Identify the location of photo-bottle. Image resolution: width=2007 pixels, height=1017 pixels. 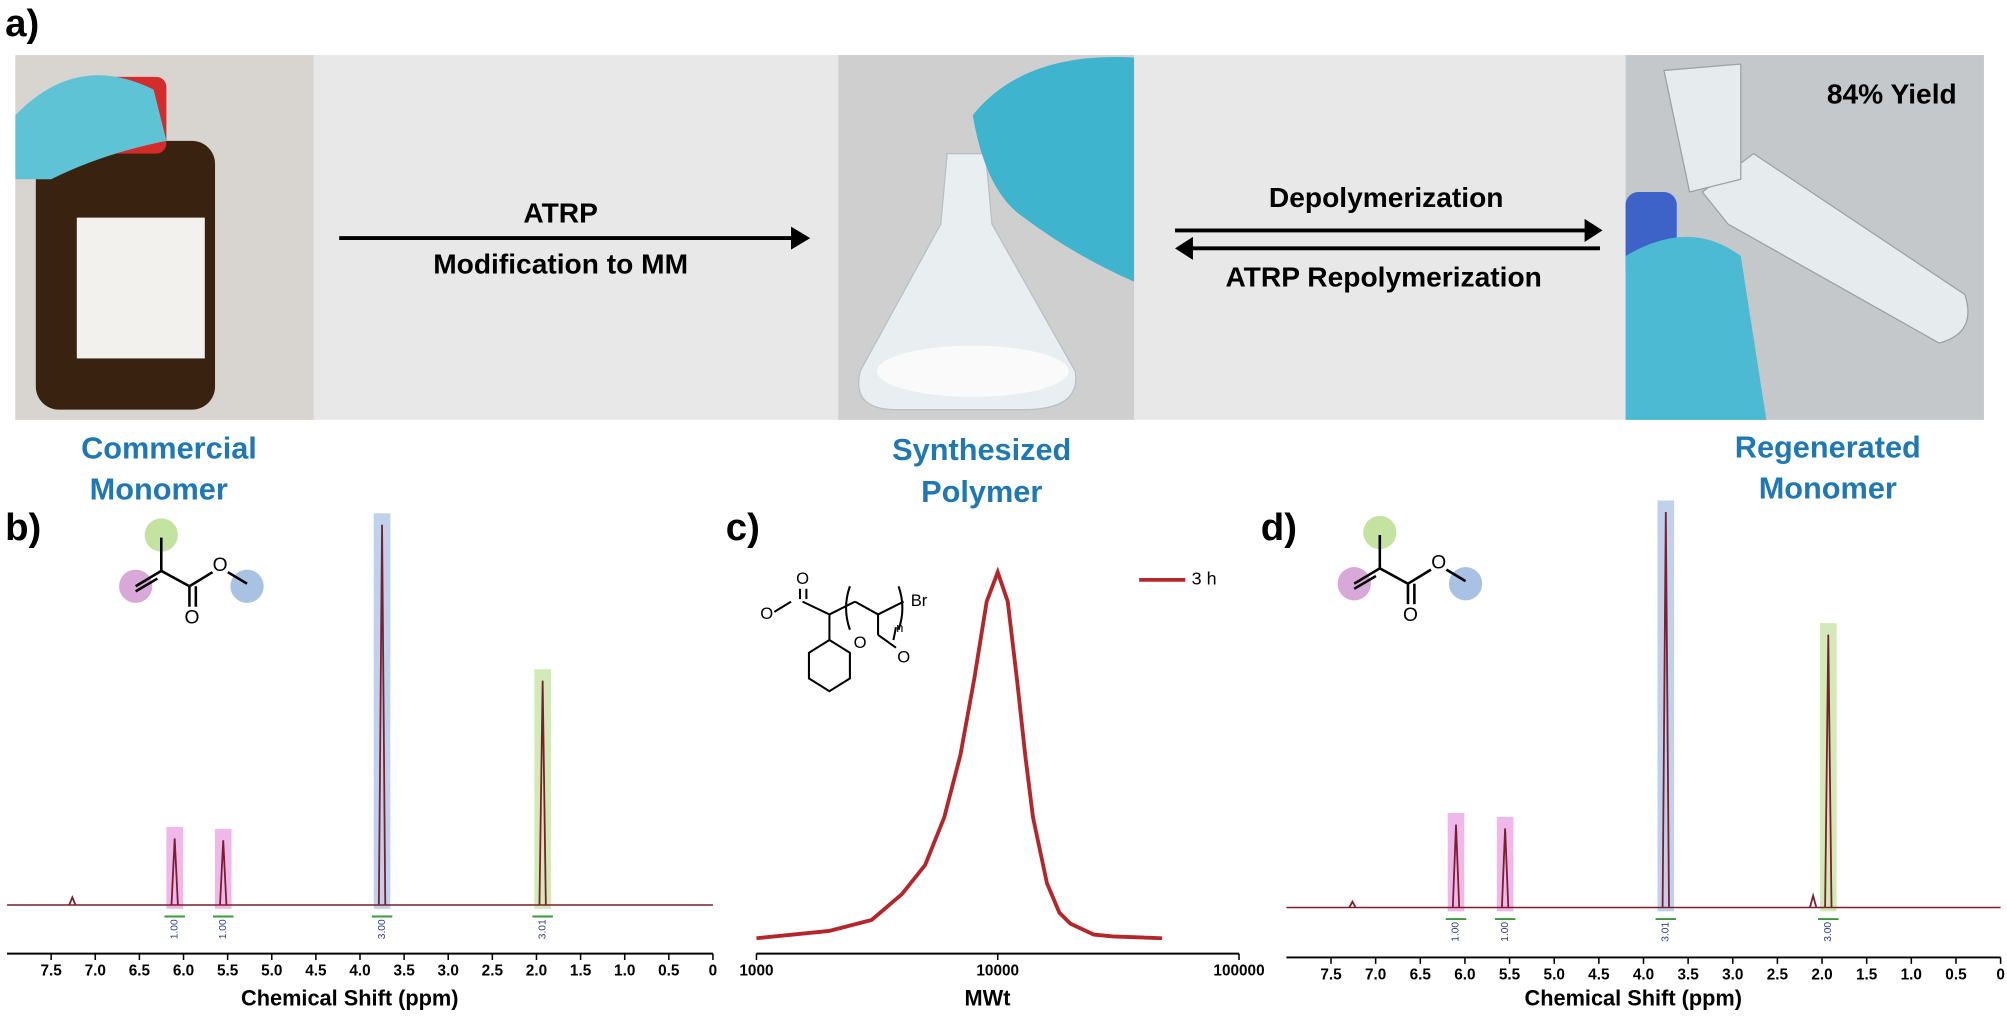
(164, 237).